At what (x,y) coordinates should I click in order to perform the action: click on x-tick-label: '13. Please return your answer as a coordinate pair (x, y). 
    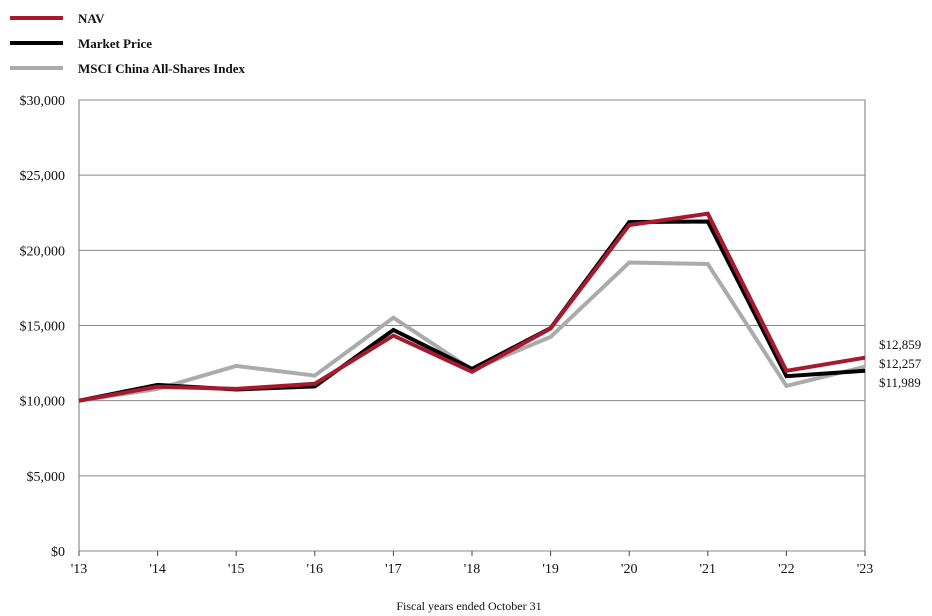
    Looking at the image, I should click on (79, 569).